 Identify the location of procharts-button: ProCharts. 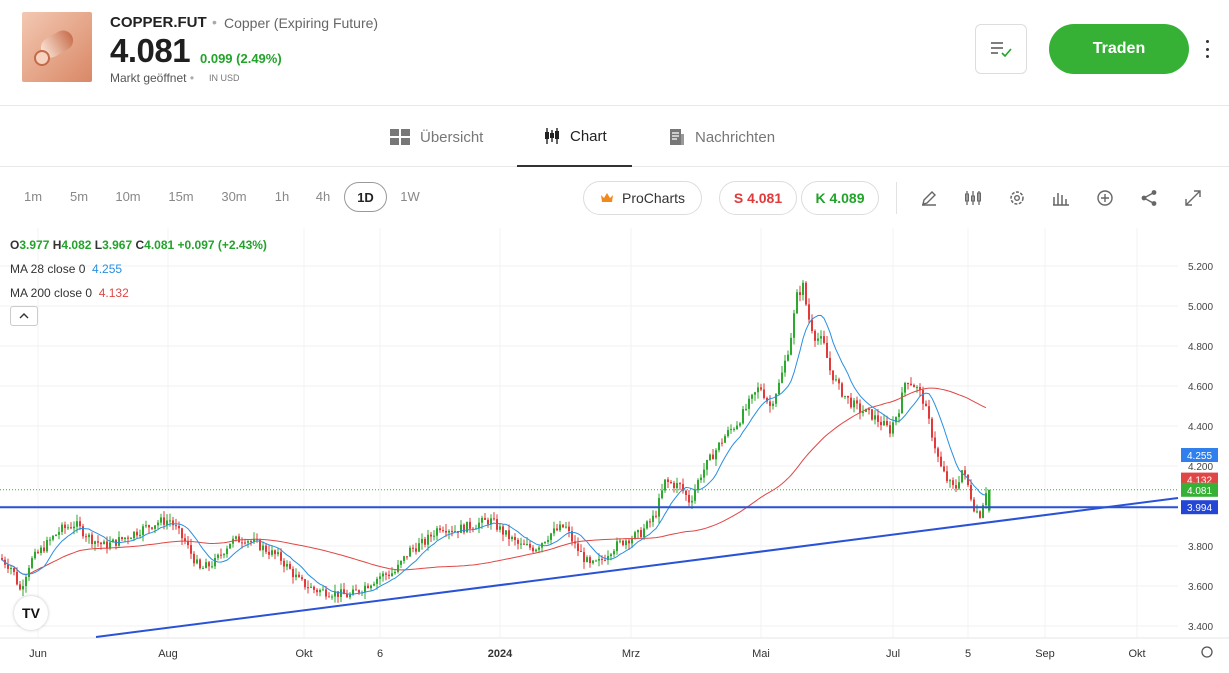
(642, 198).